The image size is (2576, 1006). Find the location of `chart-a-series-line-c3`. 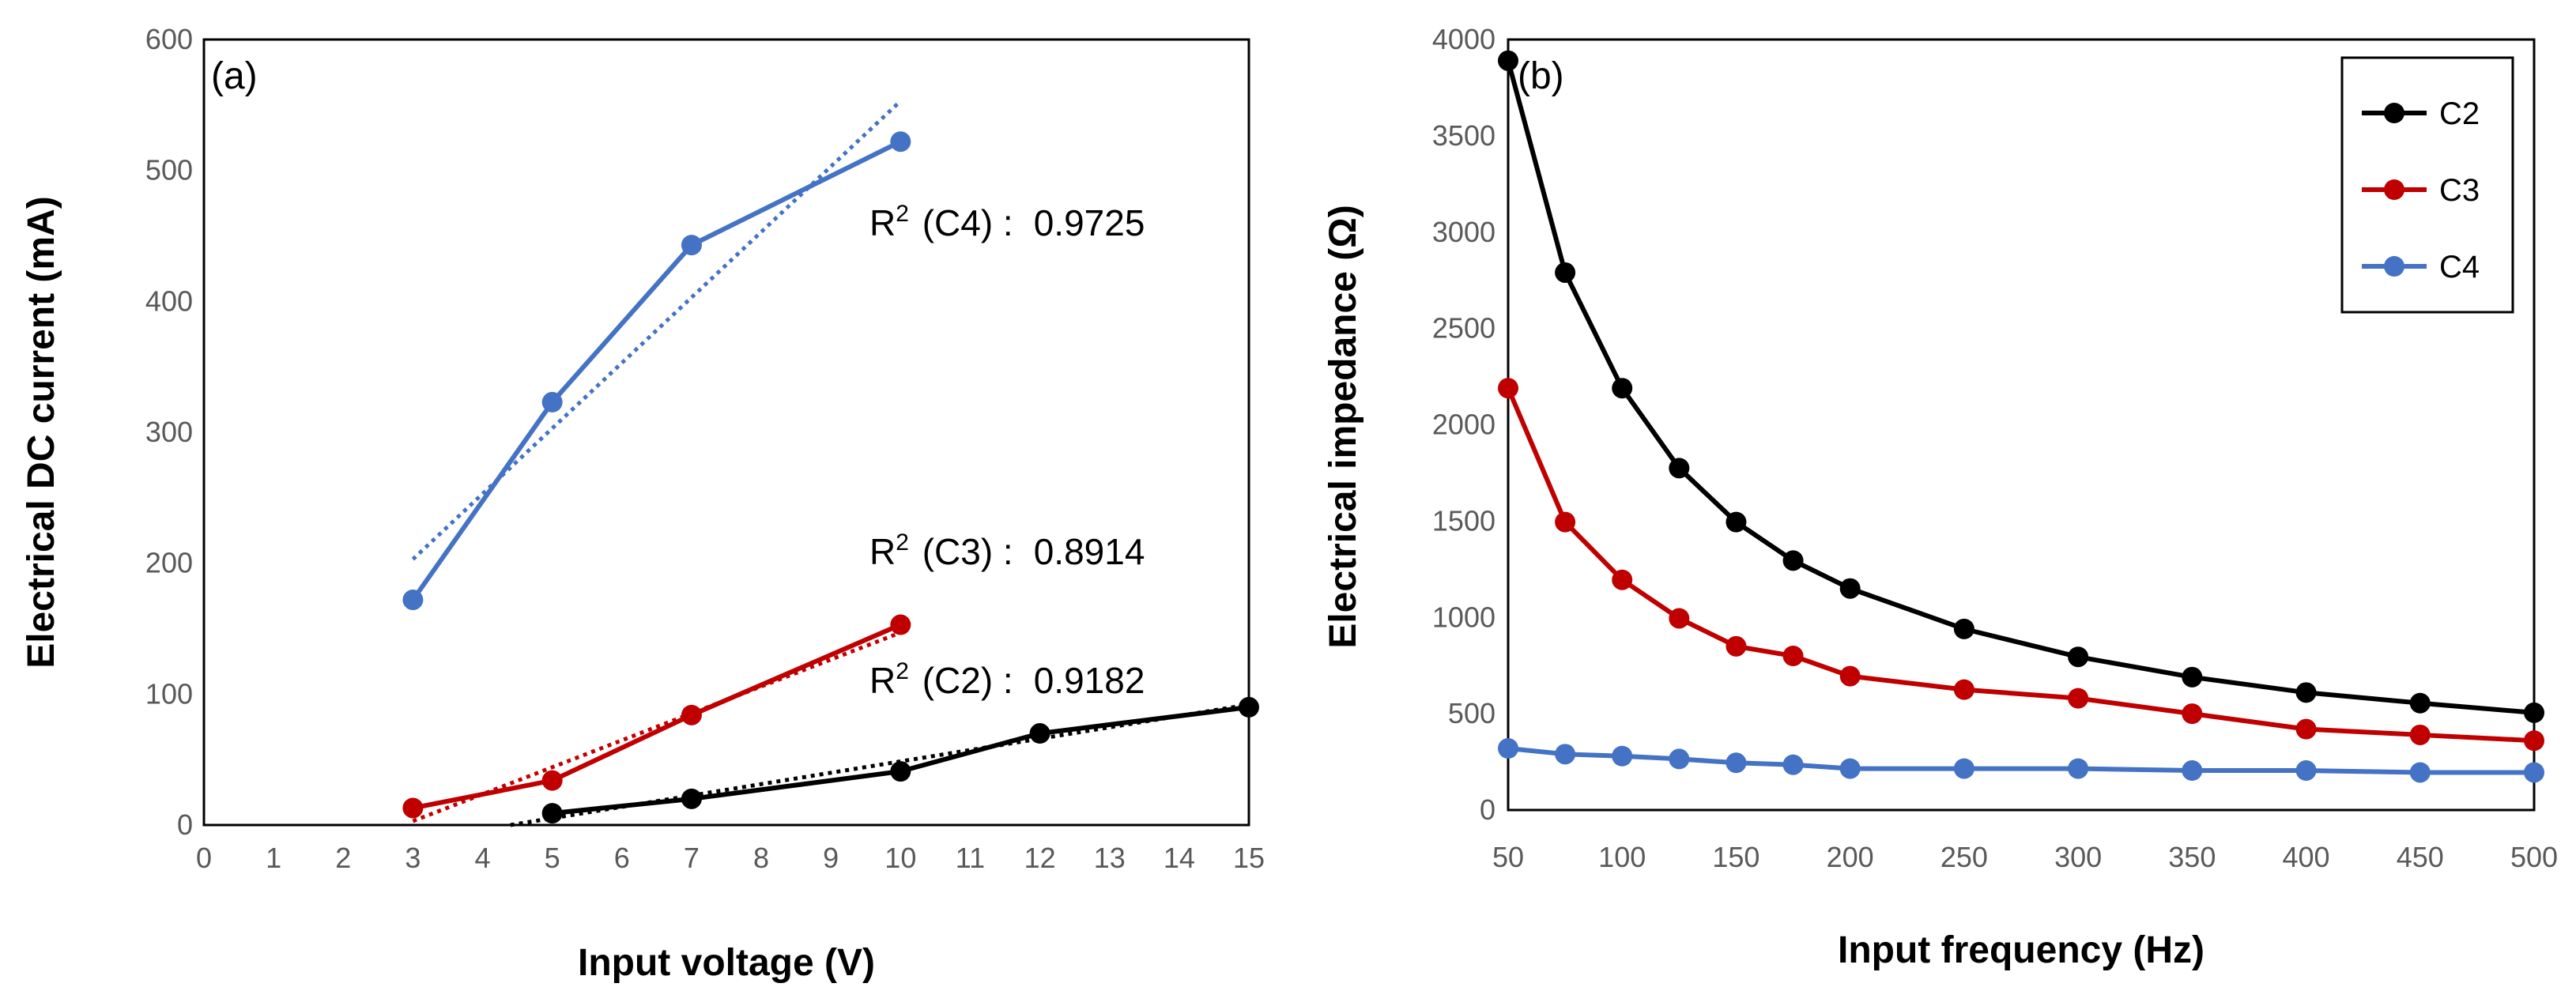

chart-a-series-line-c3 is located at coordinates (657, 716).